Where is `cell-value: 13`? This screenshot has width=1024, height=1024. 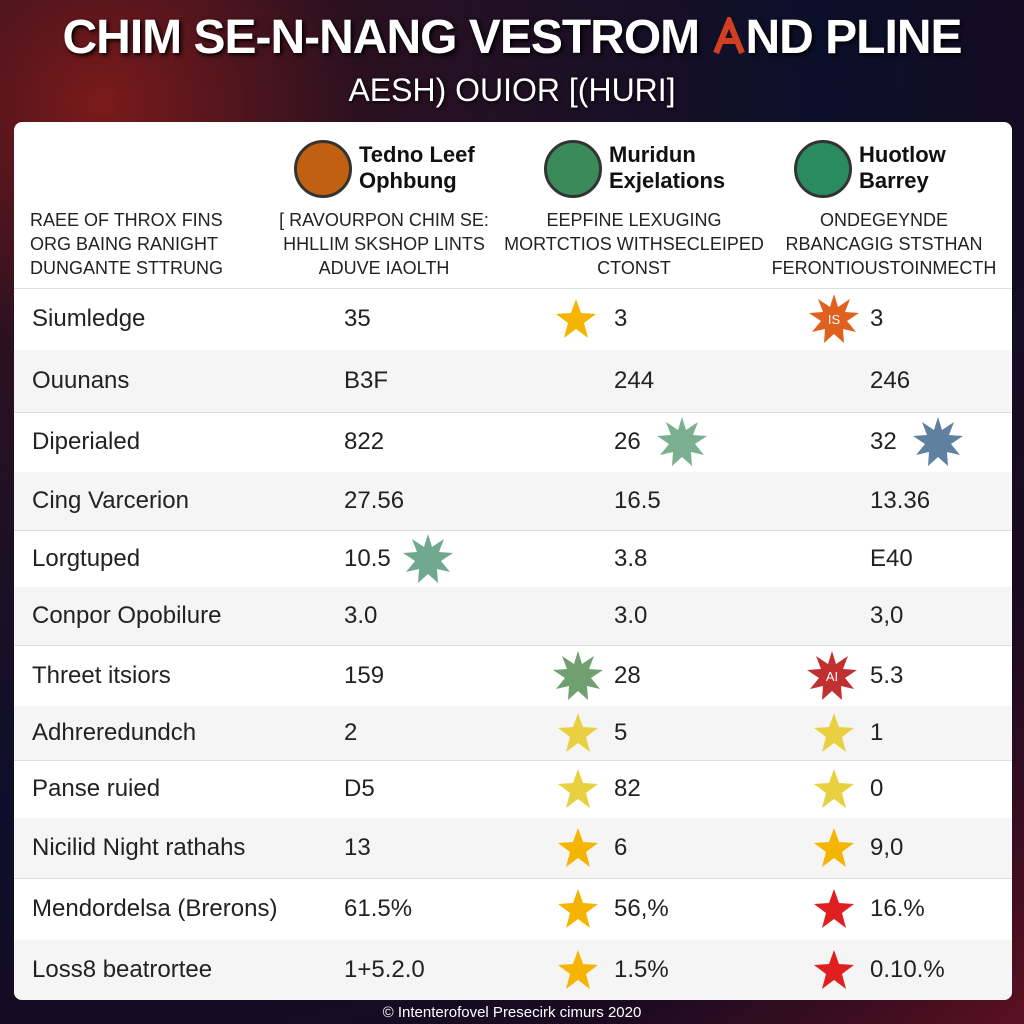
cell-value: 13 is located at coordinates (357, 847).